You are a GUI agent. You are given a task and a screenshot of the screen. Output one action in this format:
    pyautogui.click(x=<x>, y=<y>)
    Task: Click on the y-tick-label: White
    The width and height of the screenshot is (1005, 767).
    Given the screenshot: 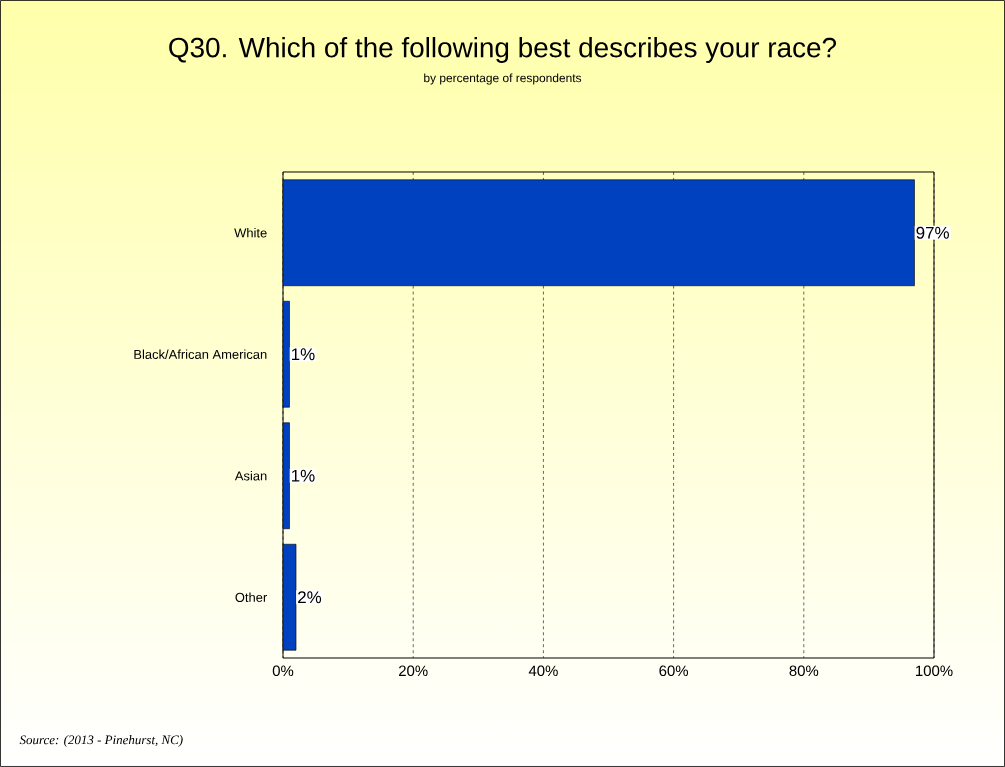 What is the action you would take?
    pyautogui.click(x=250, y=232)
    